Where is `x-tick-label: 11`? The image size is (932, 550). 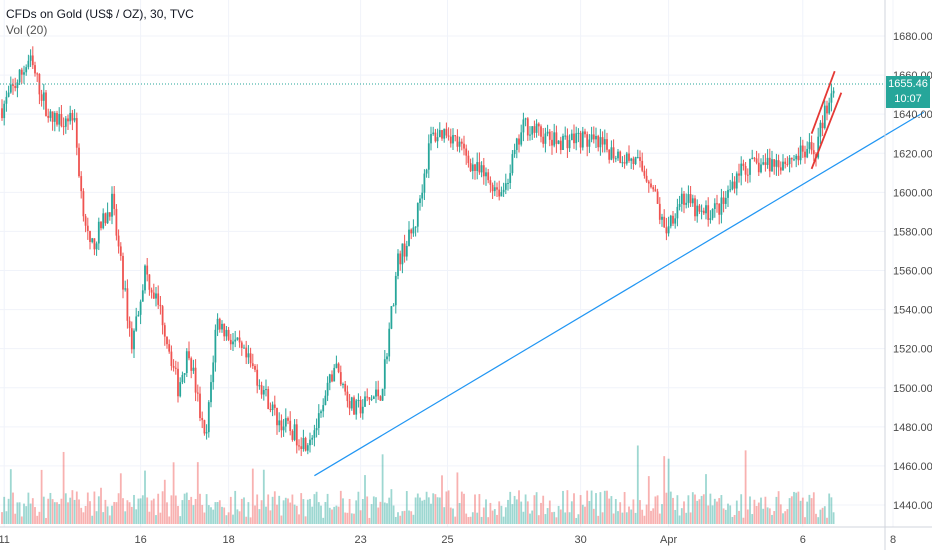
x-tick-label: 11 is located at coordinates (5, 540).